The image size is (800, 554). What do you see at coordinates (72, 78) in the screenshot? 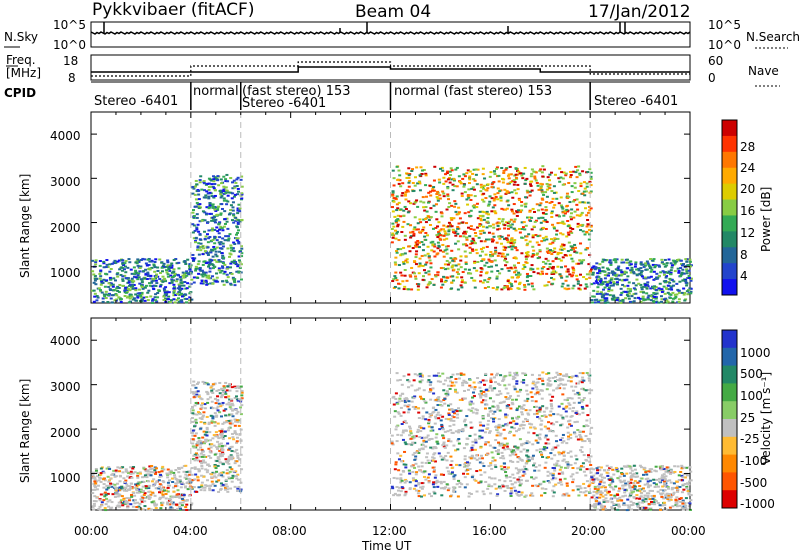
I see `freq-tick-bottom: 8` at bounding box center [72, 78].